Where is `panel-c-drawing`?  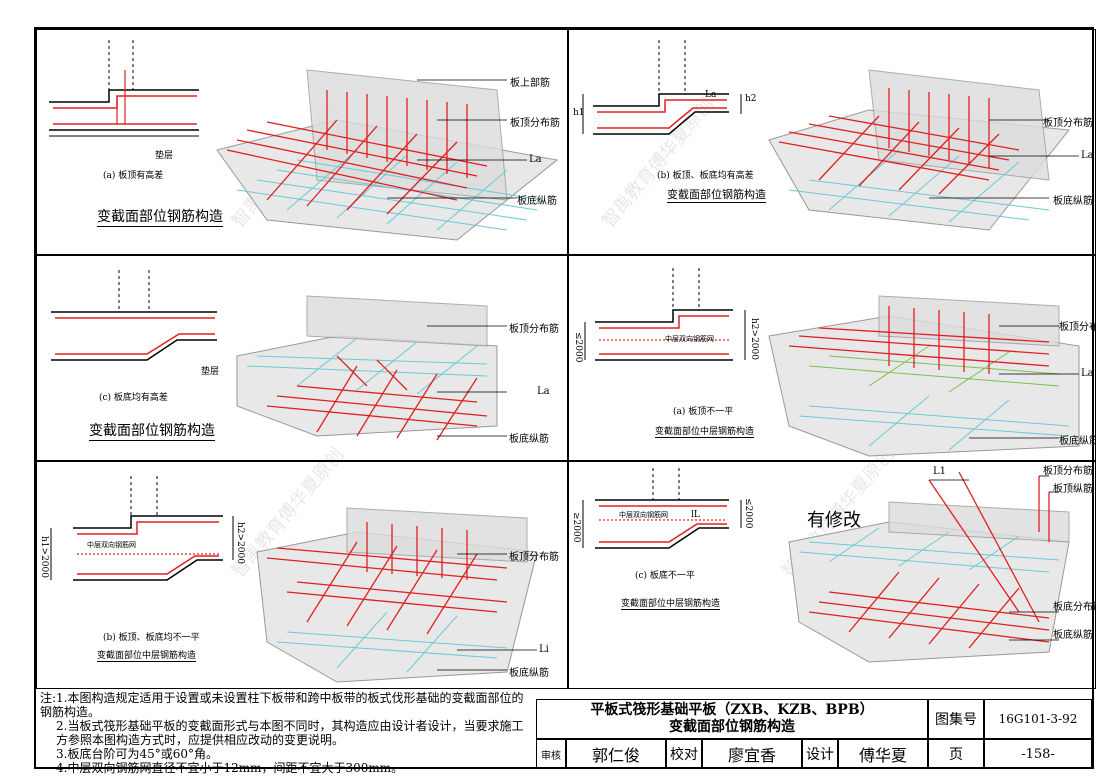 panel-c-drawing is located at coordinates (279, 355).